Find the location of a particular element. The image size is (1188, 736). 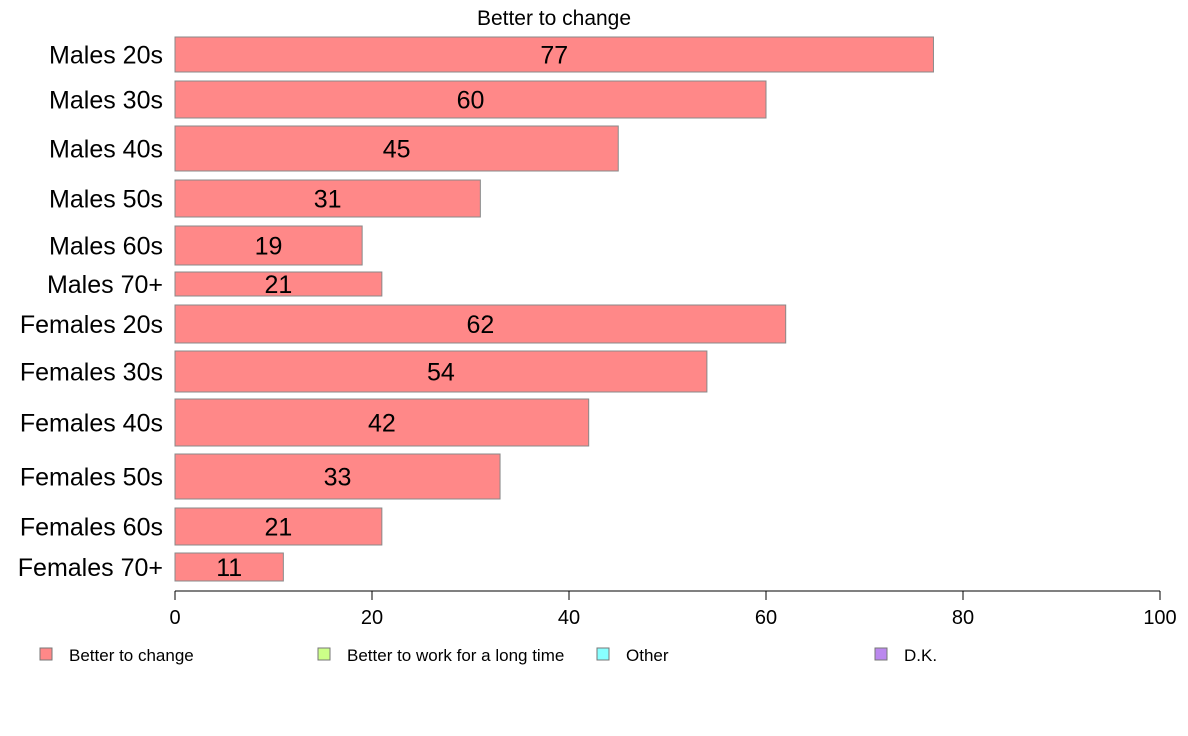

data-label: 42 is located at coordinates (382, 424).